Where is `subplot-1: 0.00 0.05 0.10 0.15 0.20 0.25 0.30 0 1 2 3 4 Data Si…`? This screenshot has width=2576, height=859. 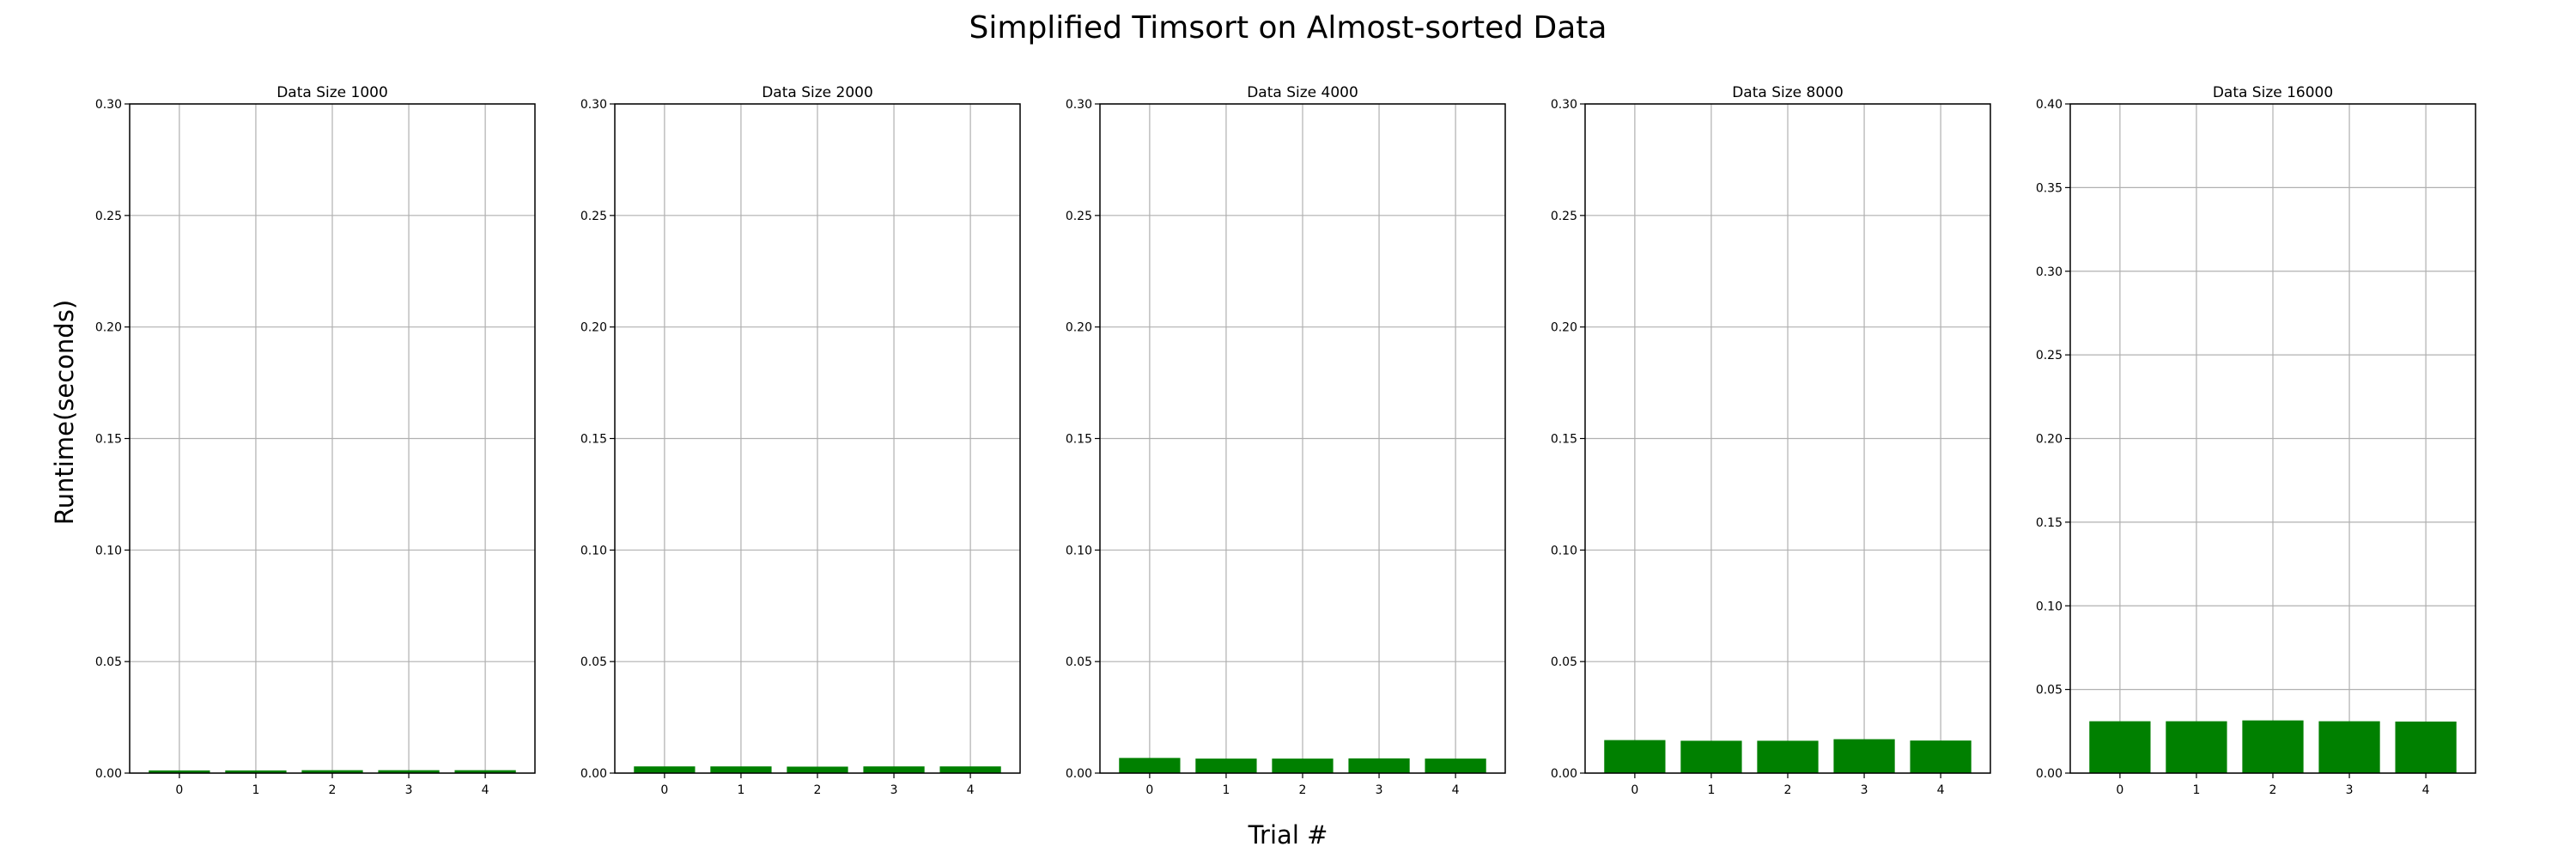
subplot-1: 0.00 0.05 0.10 0.15 0.20 0.25 0.30 0 1 2 3 4 Data Si… is located at coordinates (801, 440).